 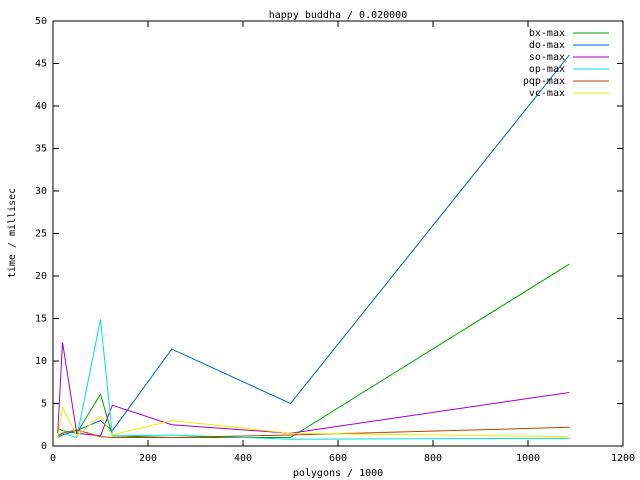 I want to click on x-axis-label: polygons / 1000, so click(x=338, y=473).